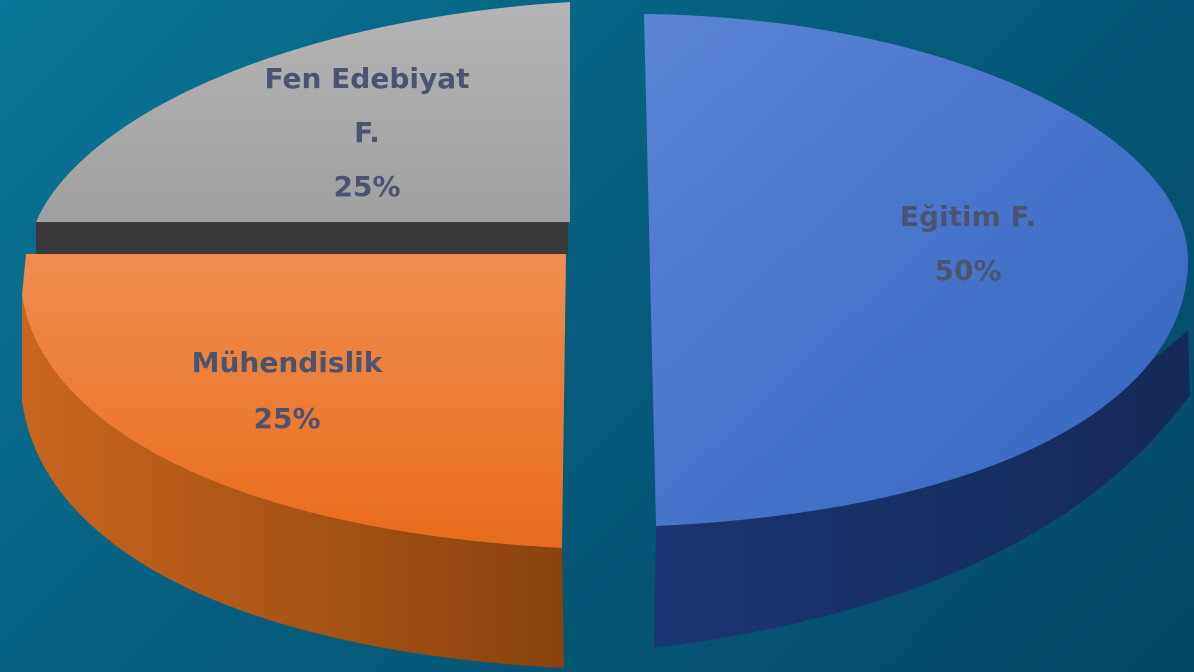 This screenshot has width=1194, height=672. I want to click on slice-fen-edebiyat-percent: 25%, so click(366, 186).